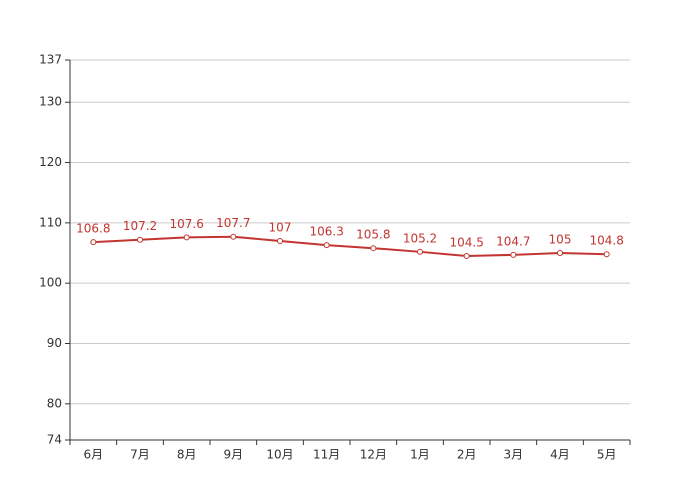  I want to click on data-label: 104.5, so click(466, 243).